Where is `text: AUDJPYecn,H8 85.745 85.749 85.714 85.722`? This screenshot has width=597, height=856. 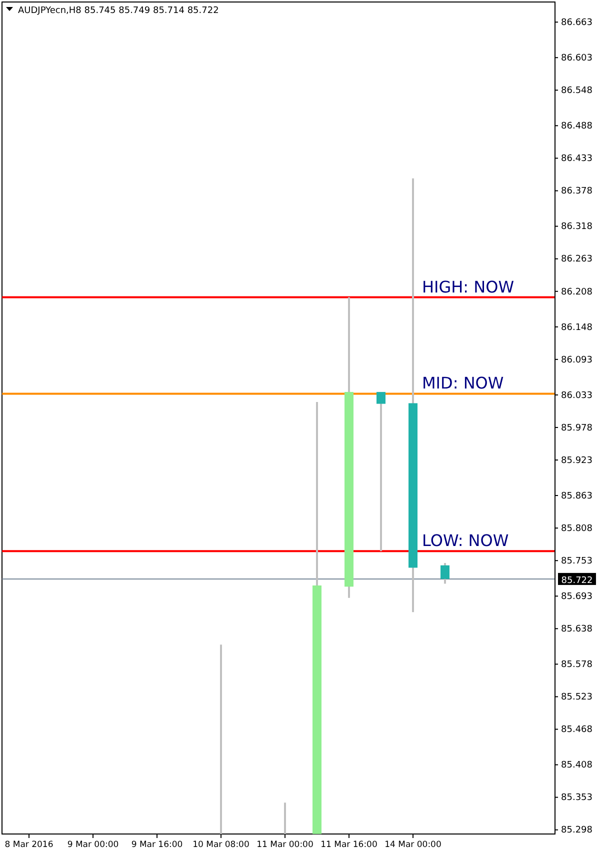
text: AUDJPYecn,H8 85.745 85.749 85.714 85.722 is located at coordinates (118, 11).